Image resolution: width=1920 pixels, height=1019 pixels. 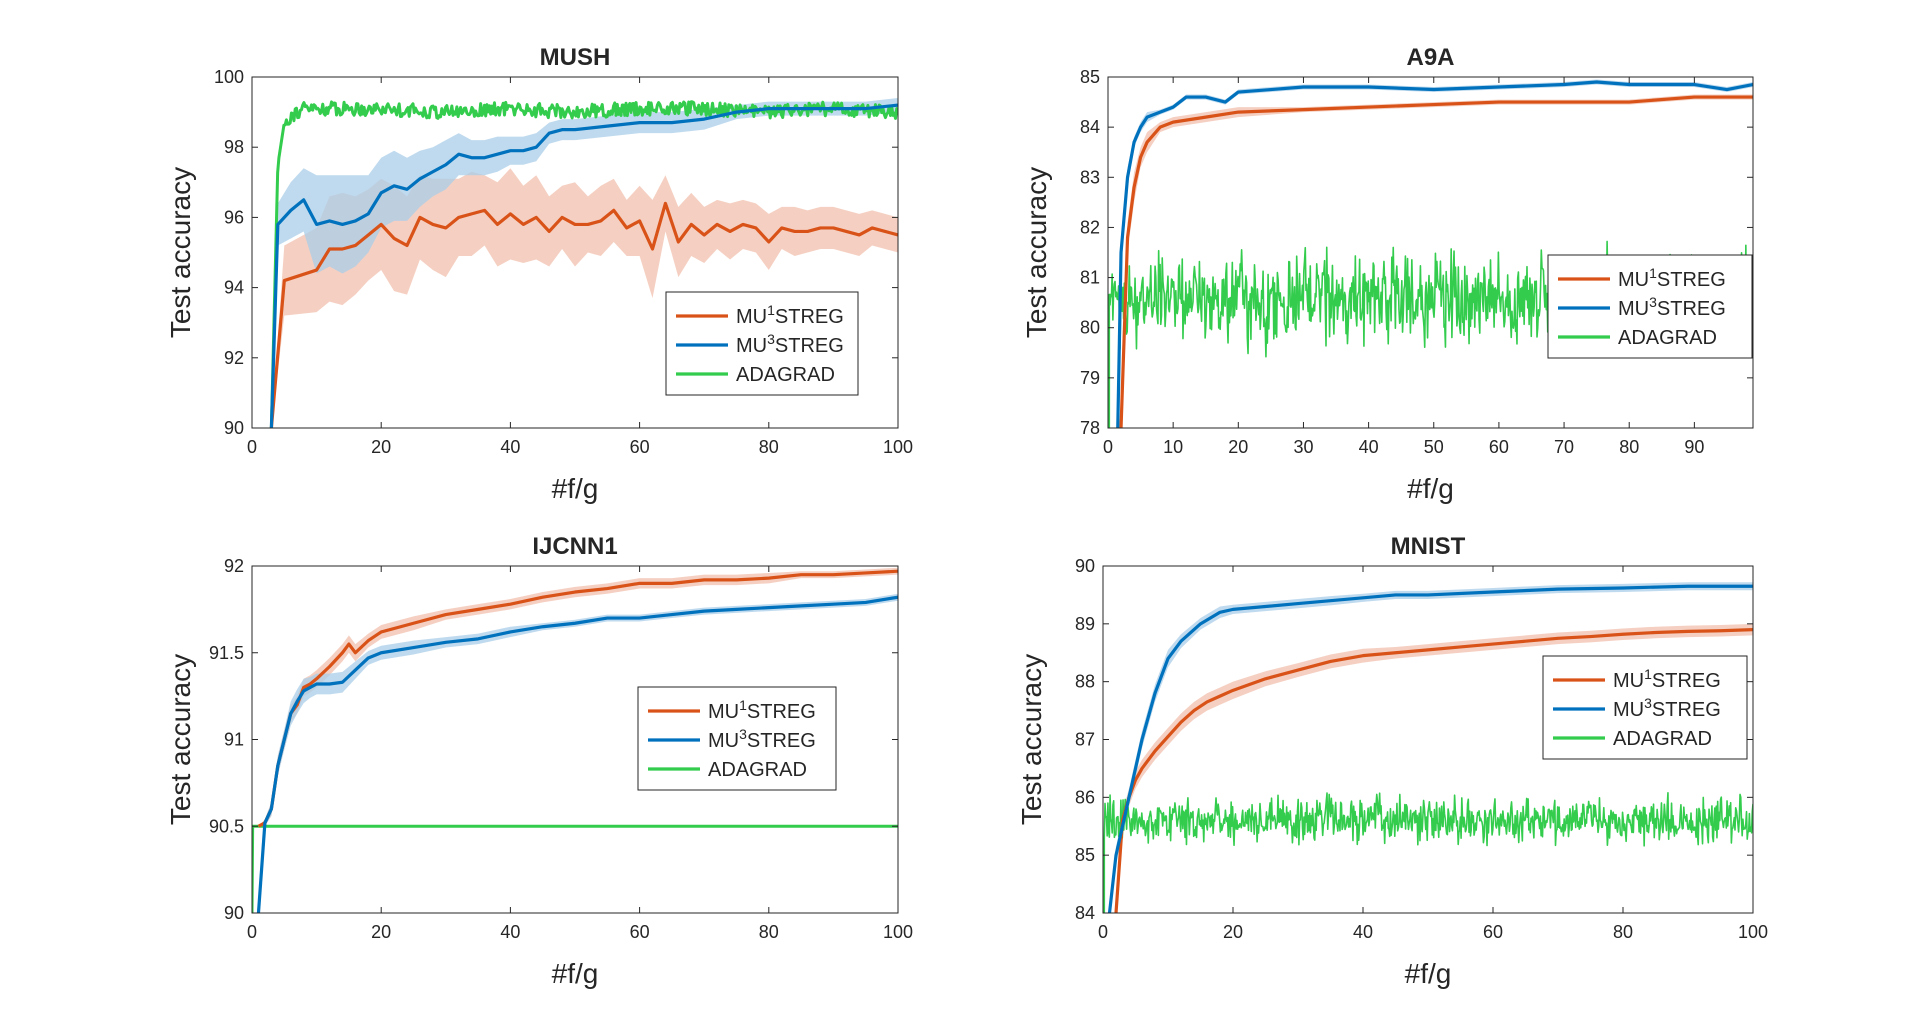 I want to click on y-tick-label: 78, so click(x=1090, y=428).